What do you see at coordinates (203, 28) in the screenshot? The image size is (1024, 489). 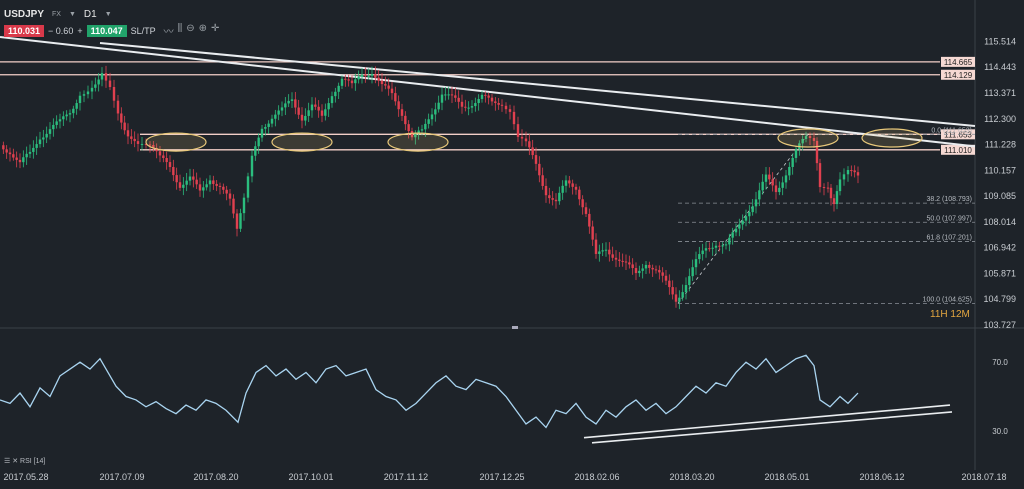 I see `zoom-in-icon: ⊕` at bounding box center [203, 28].